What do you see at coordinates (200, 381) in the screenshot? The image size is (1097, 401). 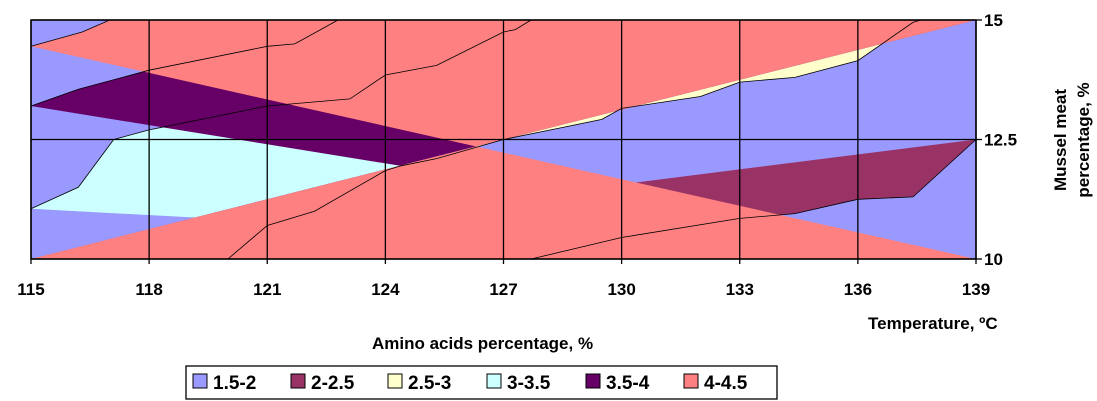 I see `legend-swatch-1.5-2` at bounding box center [200, 381].